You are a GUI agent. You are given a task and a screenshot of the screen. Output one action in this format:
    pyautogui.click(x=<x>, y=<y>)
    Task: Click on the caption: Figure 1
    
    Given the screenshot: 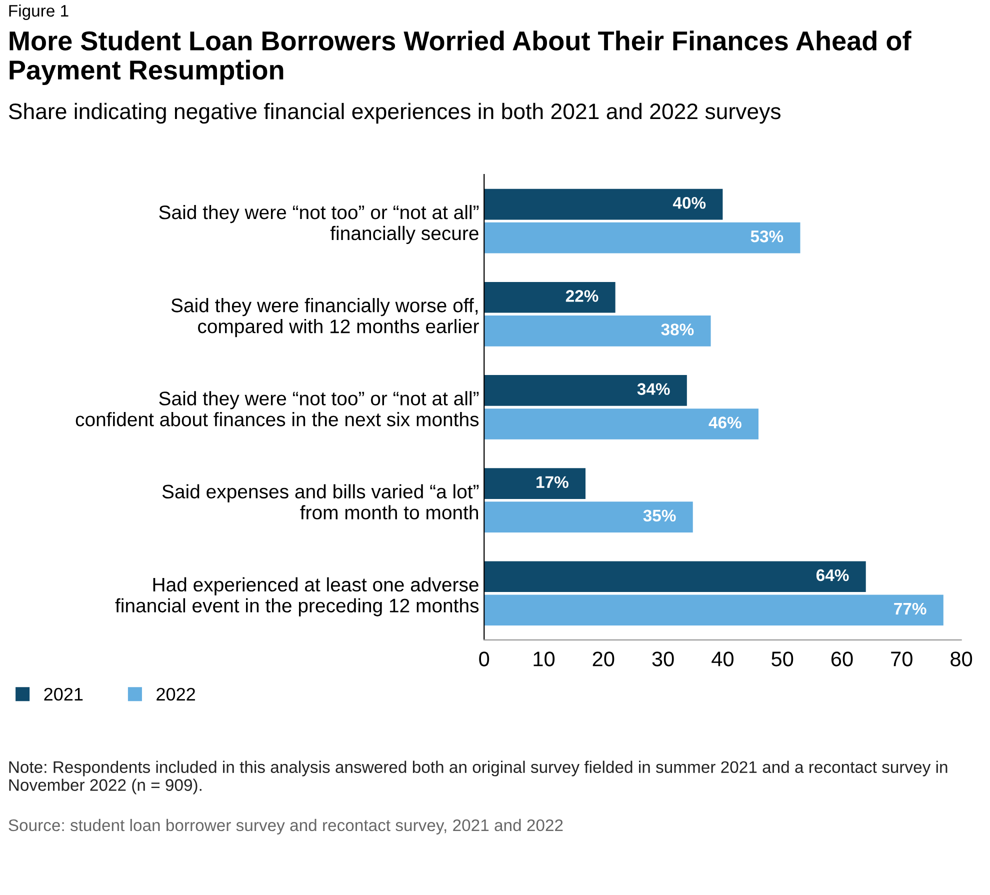 What is the action you would take?
    pyautogui.click(x=38, y=12)
    